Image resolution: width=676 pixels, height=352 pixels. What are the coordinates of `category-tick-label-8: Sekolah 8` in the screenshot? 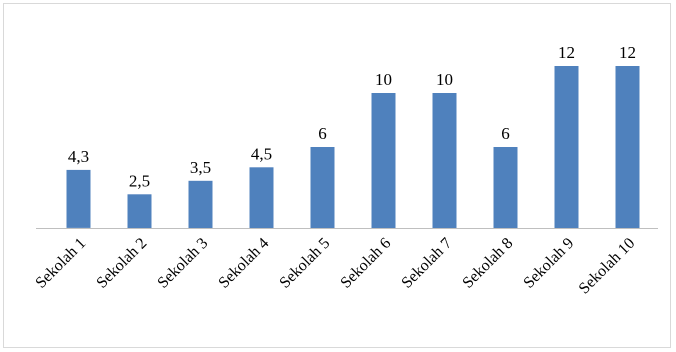 It's located at (487, 263).